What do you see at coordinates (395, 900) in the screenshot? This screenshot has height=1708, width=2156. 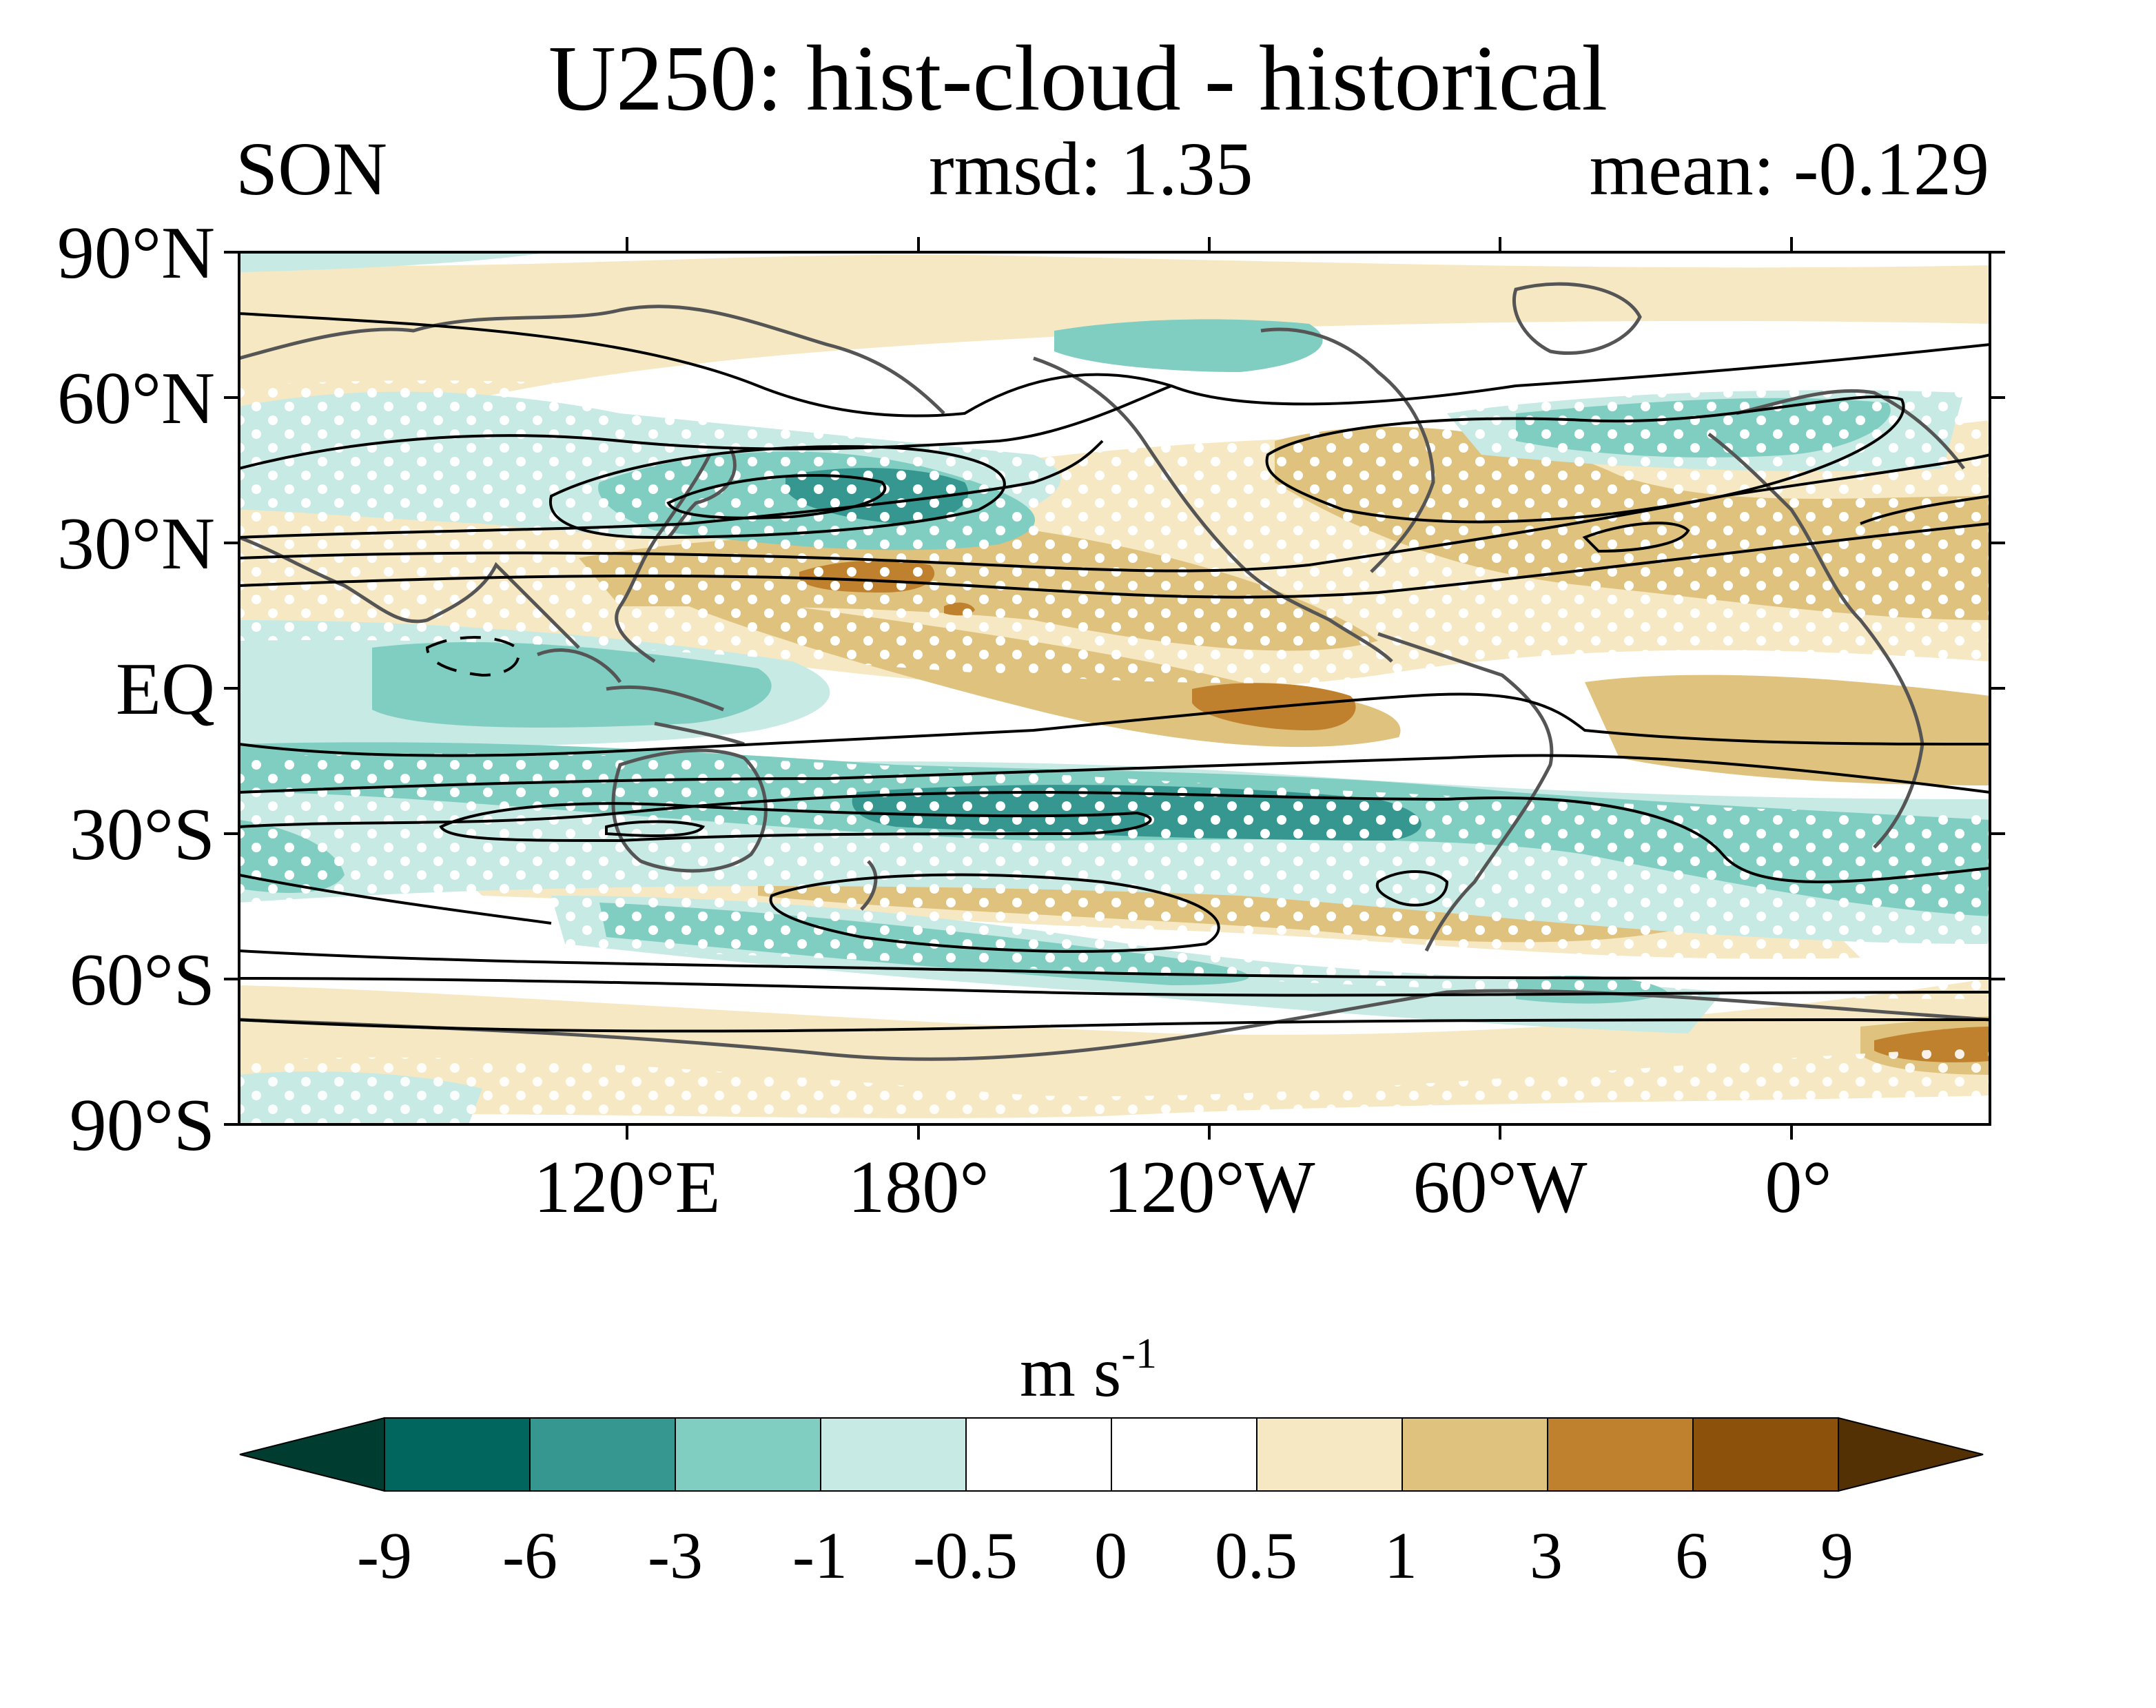 I see `contour-west-lower` at bounding box center [395, 900].